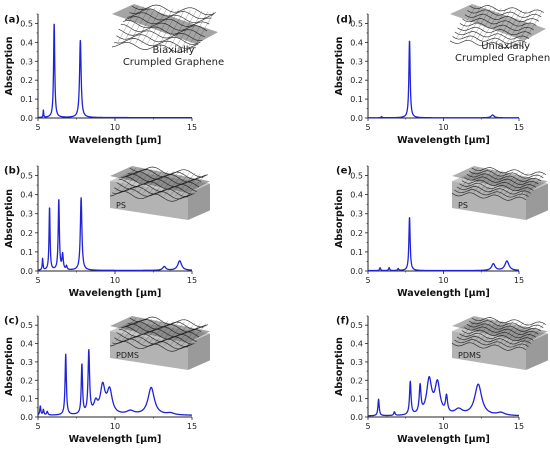 The image size is (550, 457). I want to click on panel-label: (f), so click(343, 320).